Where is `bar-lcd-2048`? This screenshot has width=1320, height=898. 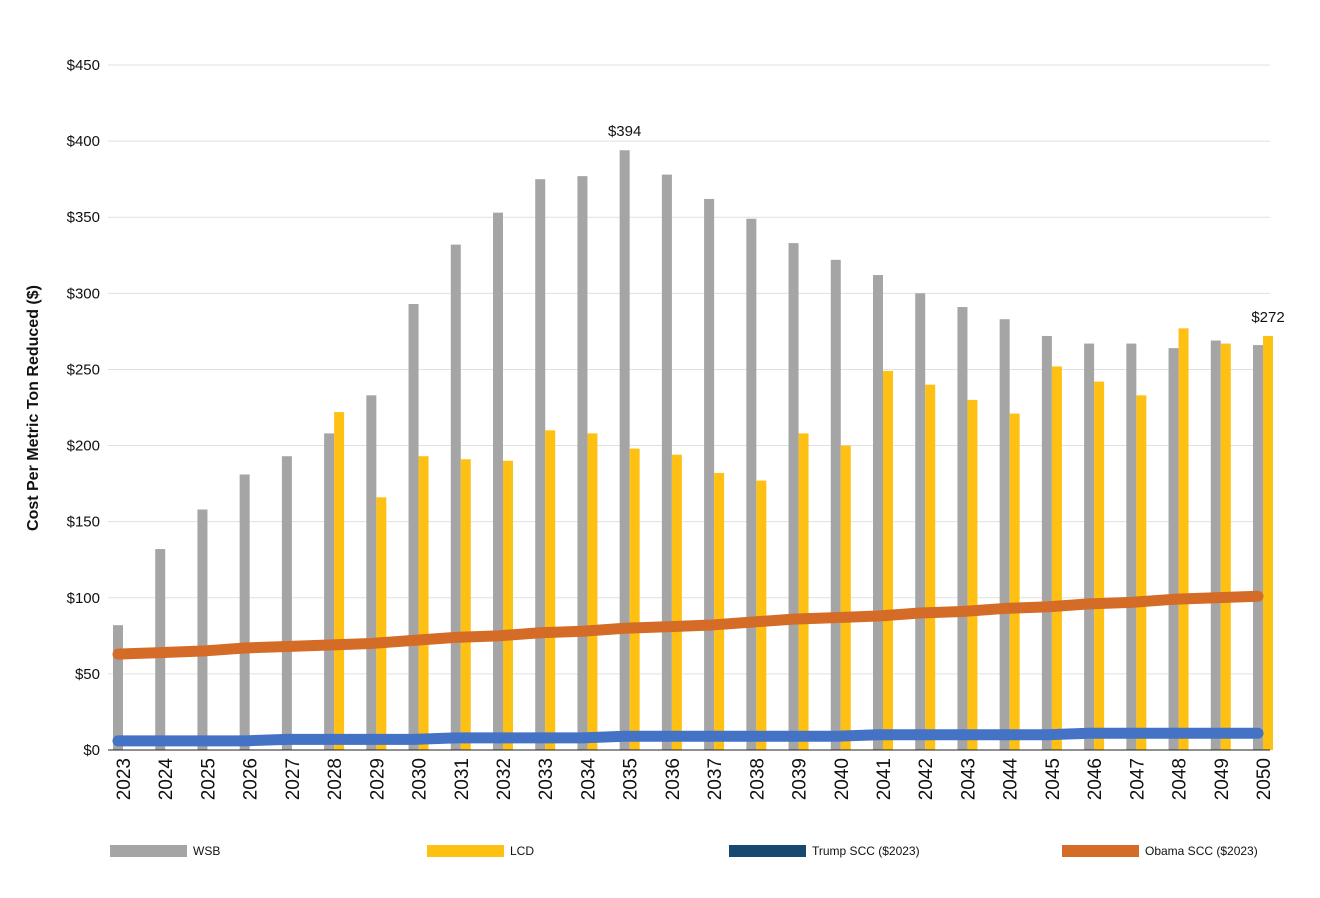 bar-lcd-2048 is located at coordinates (1183, 539).